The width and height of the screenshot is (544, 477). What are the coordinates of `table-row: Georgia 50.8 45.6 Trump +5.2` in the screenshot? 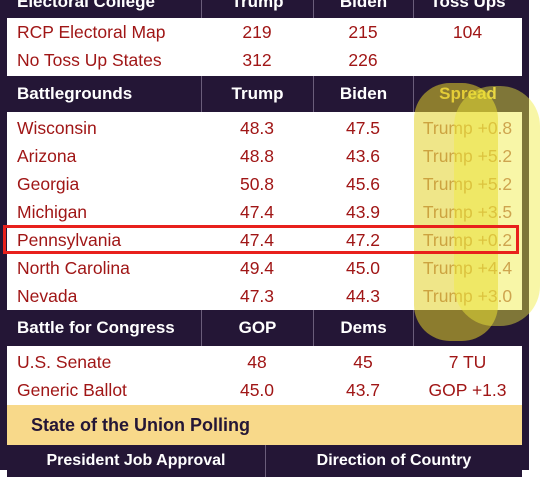 It's located at (264, 184).